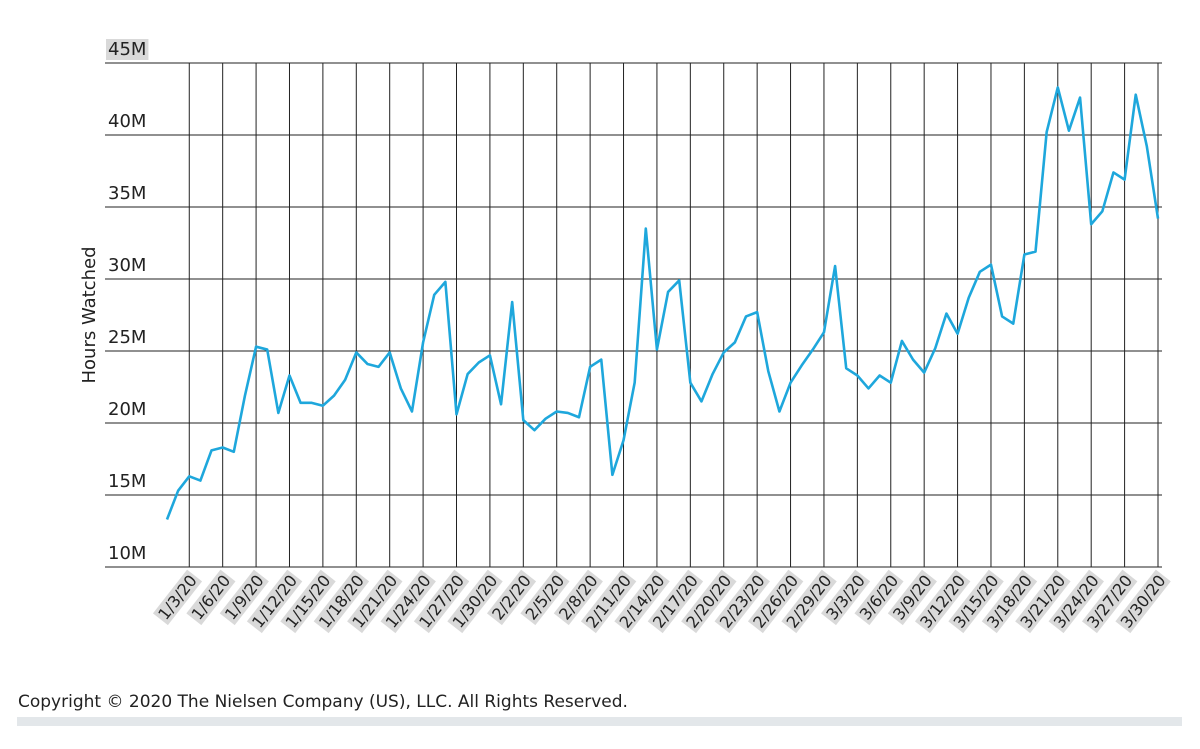  What do you see at coordinates (127, 121) in the screenshot?
I see `y-tick-label: 40M` at bounding box center [127, 121].